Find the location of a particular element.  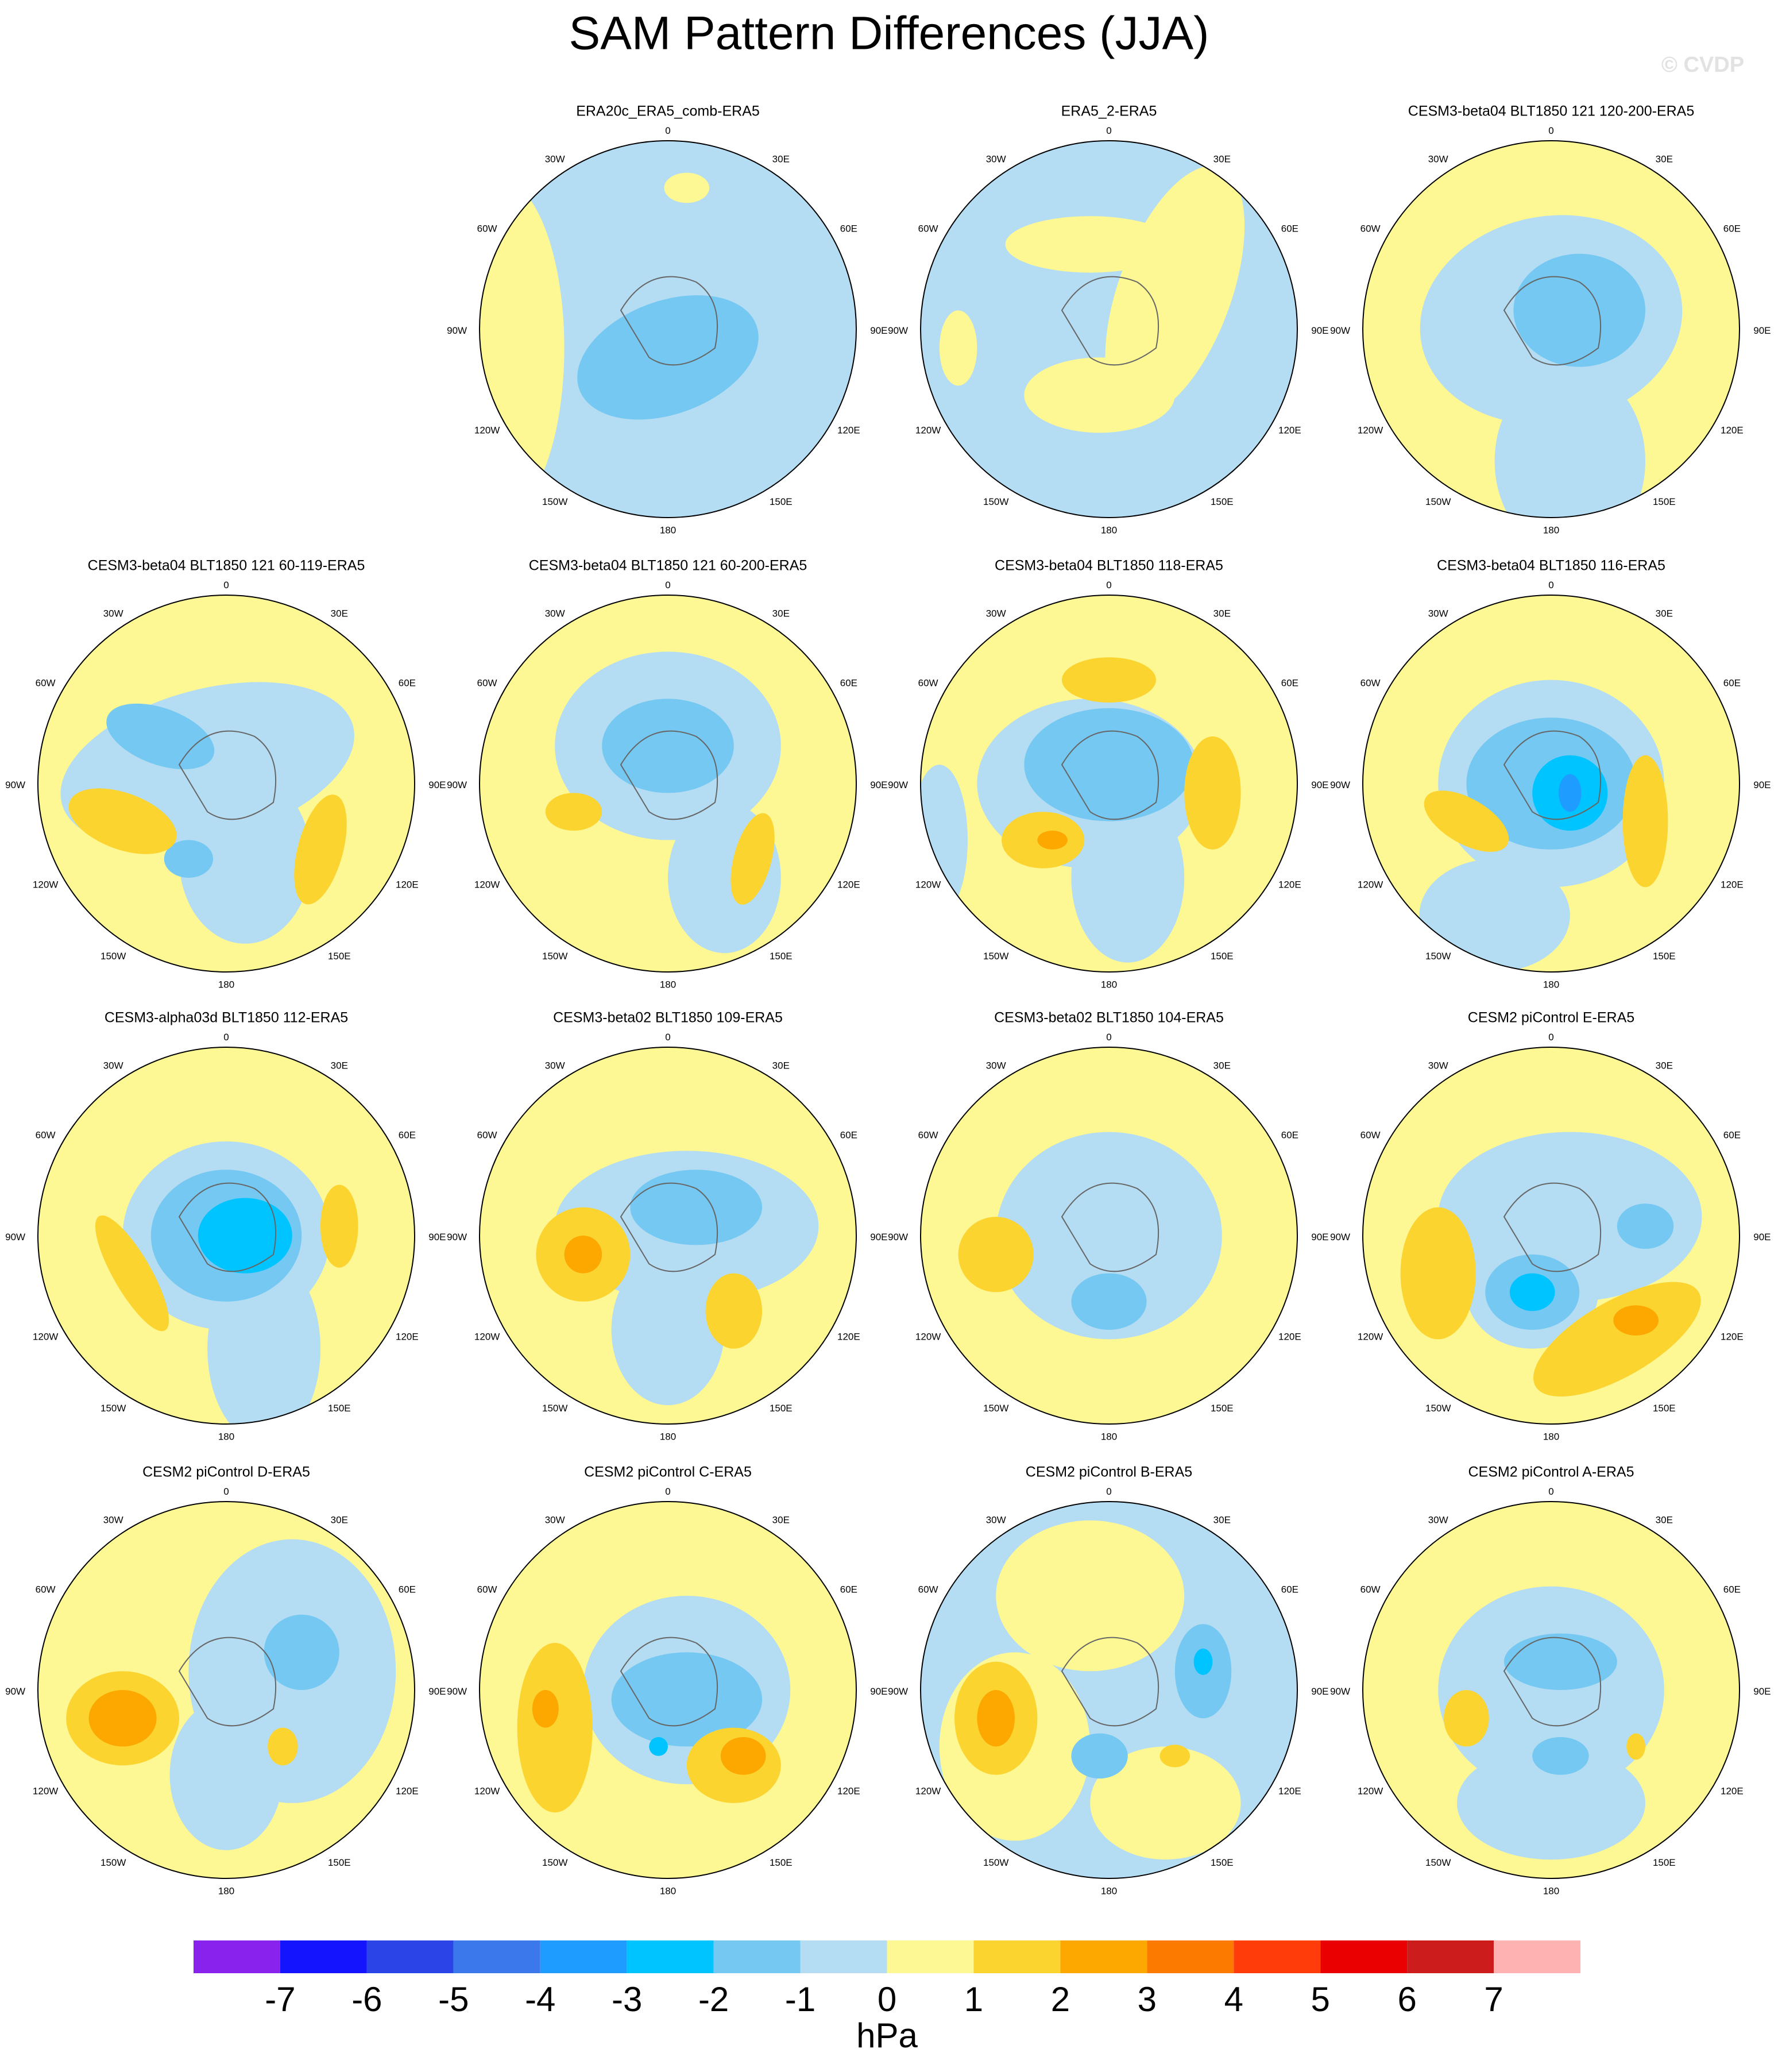

colorbar-label: 2 is located at coordinates (1060, 1999).